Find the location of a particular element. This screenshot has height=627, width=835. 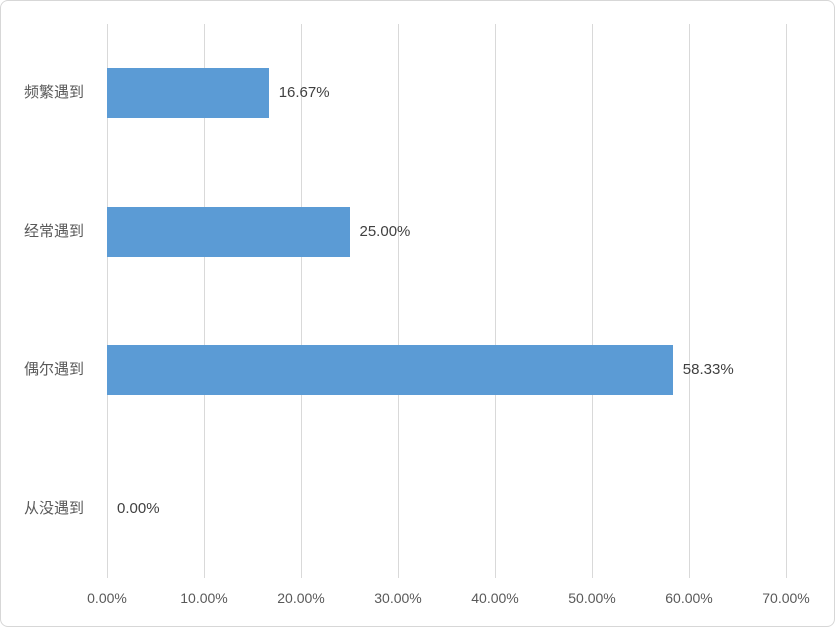

x-tick-label: 0.00% is located at coordinates (107, 598).